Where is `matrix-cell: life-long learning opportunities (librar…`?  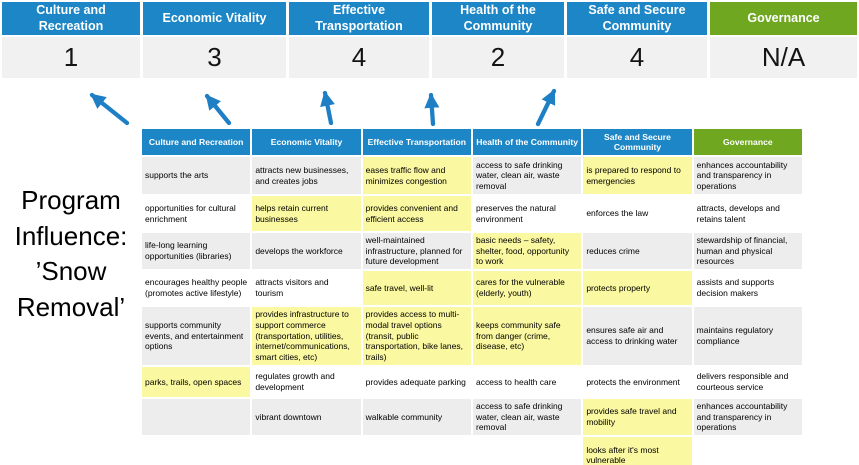
matrix-cell: life-long learning opportunities (librar… is located at coordinates (196, 251).